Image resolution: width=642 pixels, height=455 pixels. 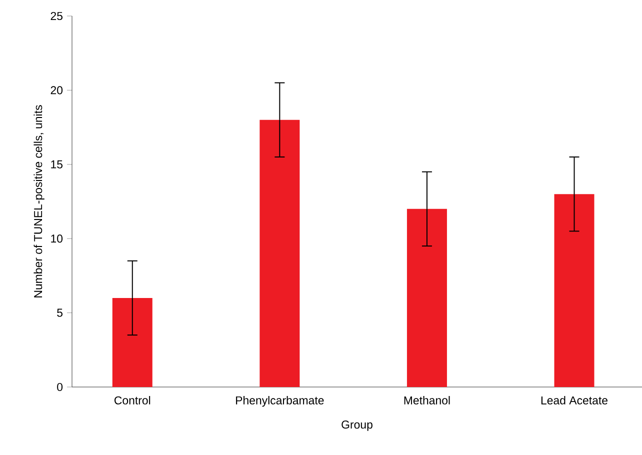 What do you see at coordinates (56, 16) in the screenshot?
I see `y-tick-label: 25` at bounding box center [56, 16].